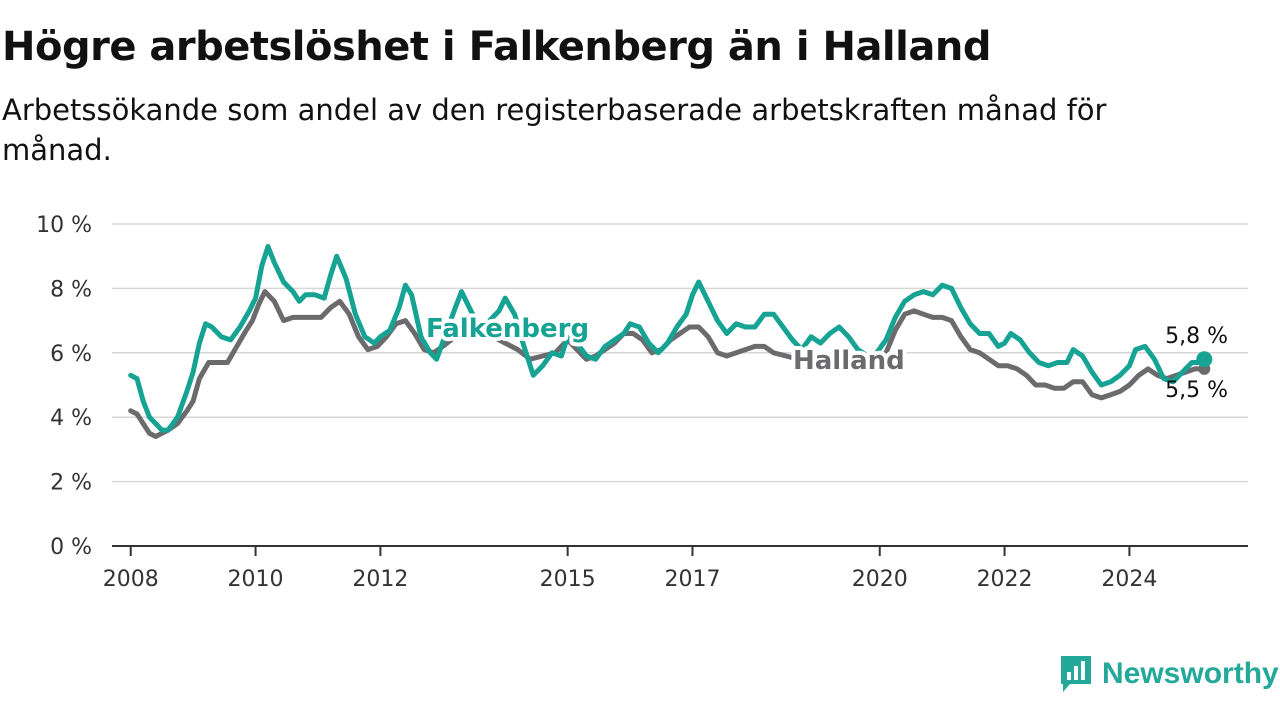 The height and width of the screenshot is (720, 1280). I want to click on y-tick-label: 8 %, so click(71, 289).